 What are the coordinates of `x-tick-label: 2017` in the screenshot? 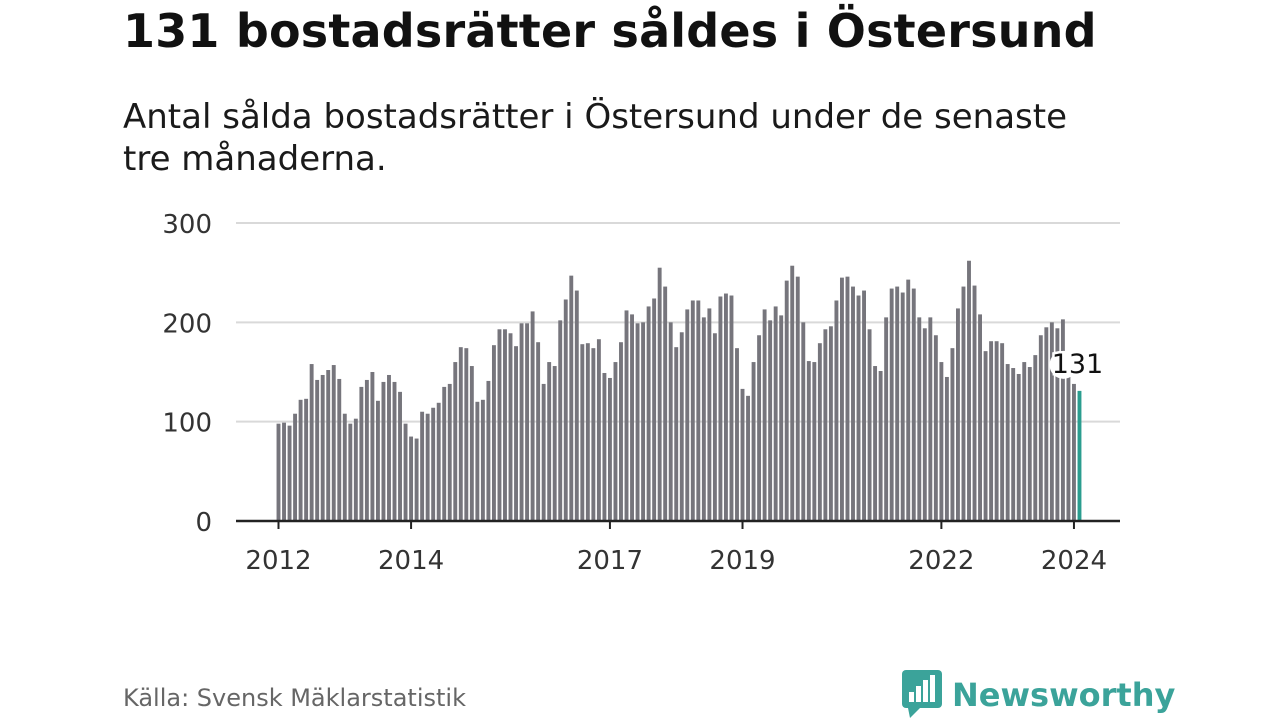 It's located at (610, 561).